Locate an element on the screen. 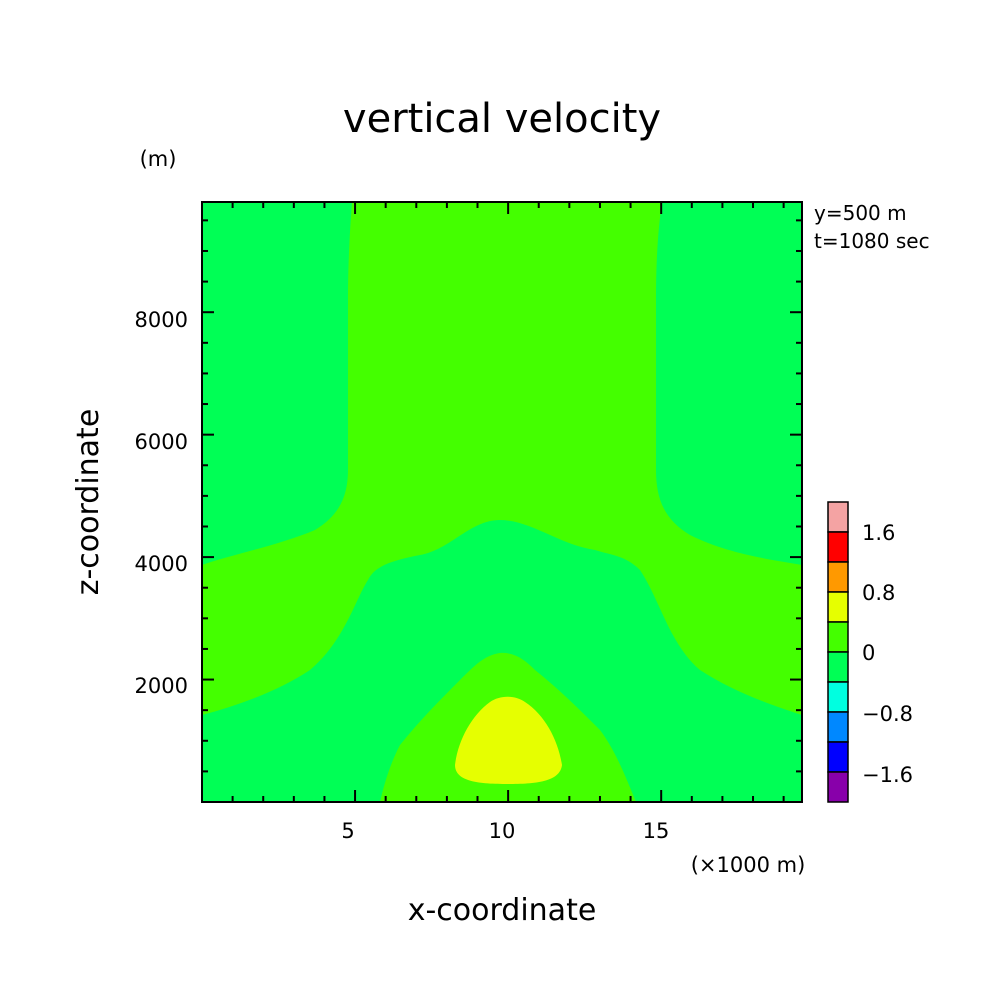 This screenshot has height=1004, width=1004. colorbar-label-0.8: 0.8 is located at coordinates (878, 593).